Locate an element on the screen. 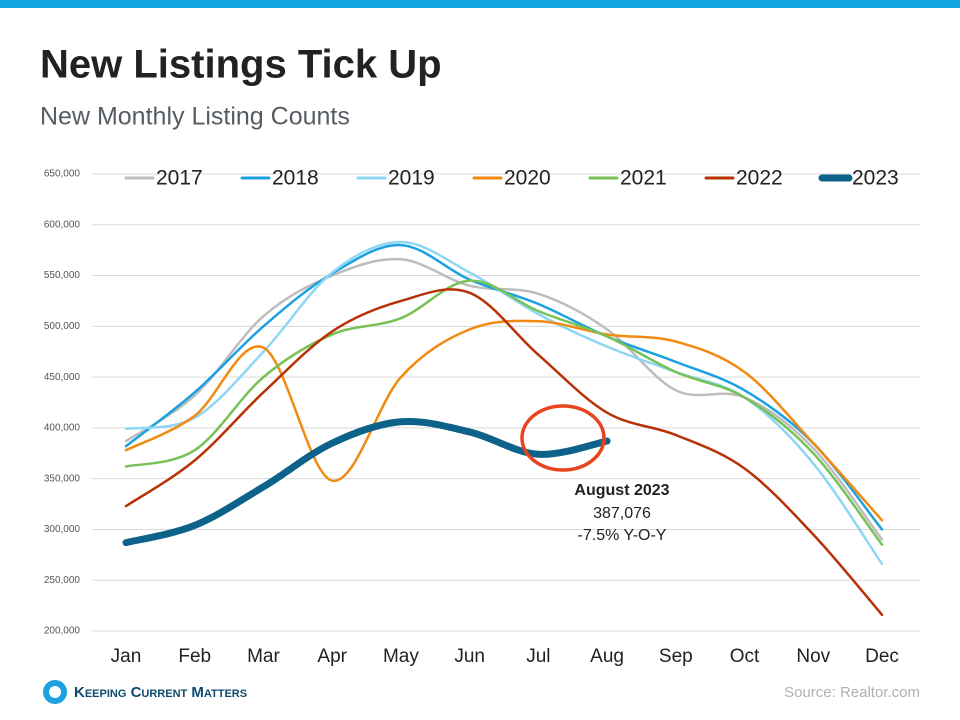  chart-title: New Listings Tick Up is located at coordinates (241, 65).